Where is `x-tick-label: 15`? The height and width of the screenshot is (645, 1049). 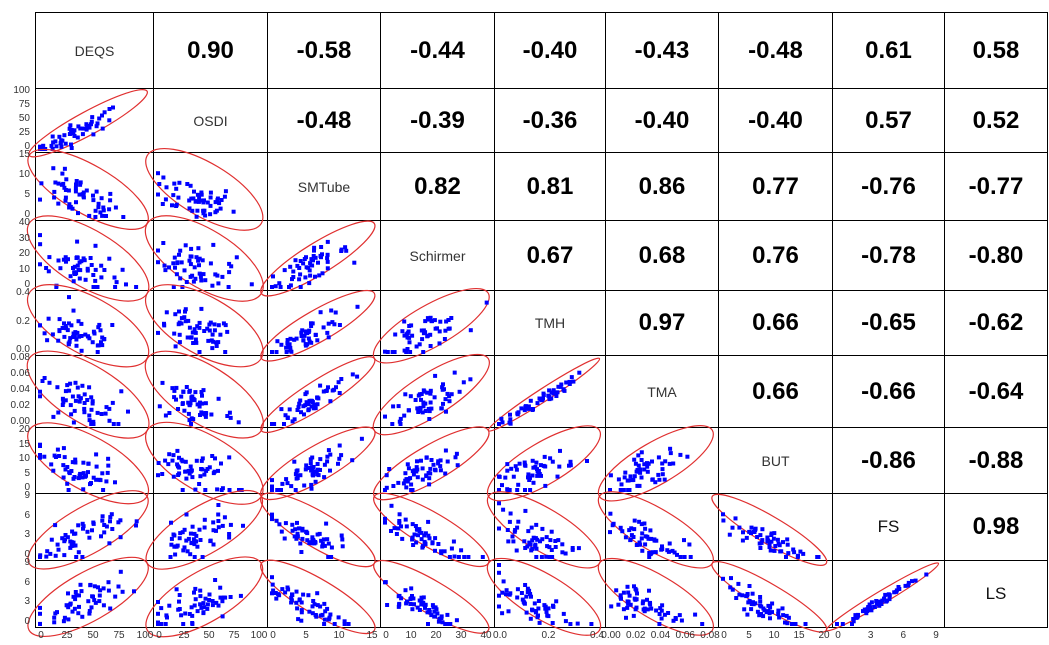
x-tick-label: 15 is located at coordinates (372, 635).